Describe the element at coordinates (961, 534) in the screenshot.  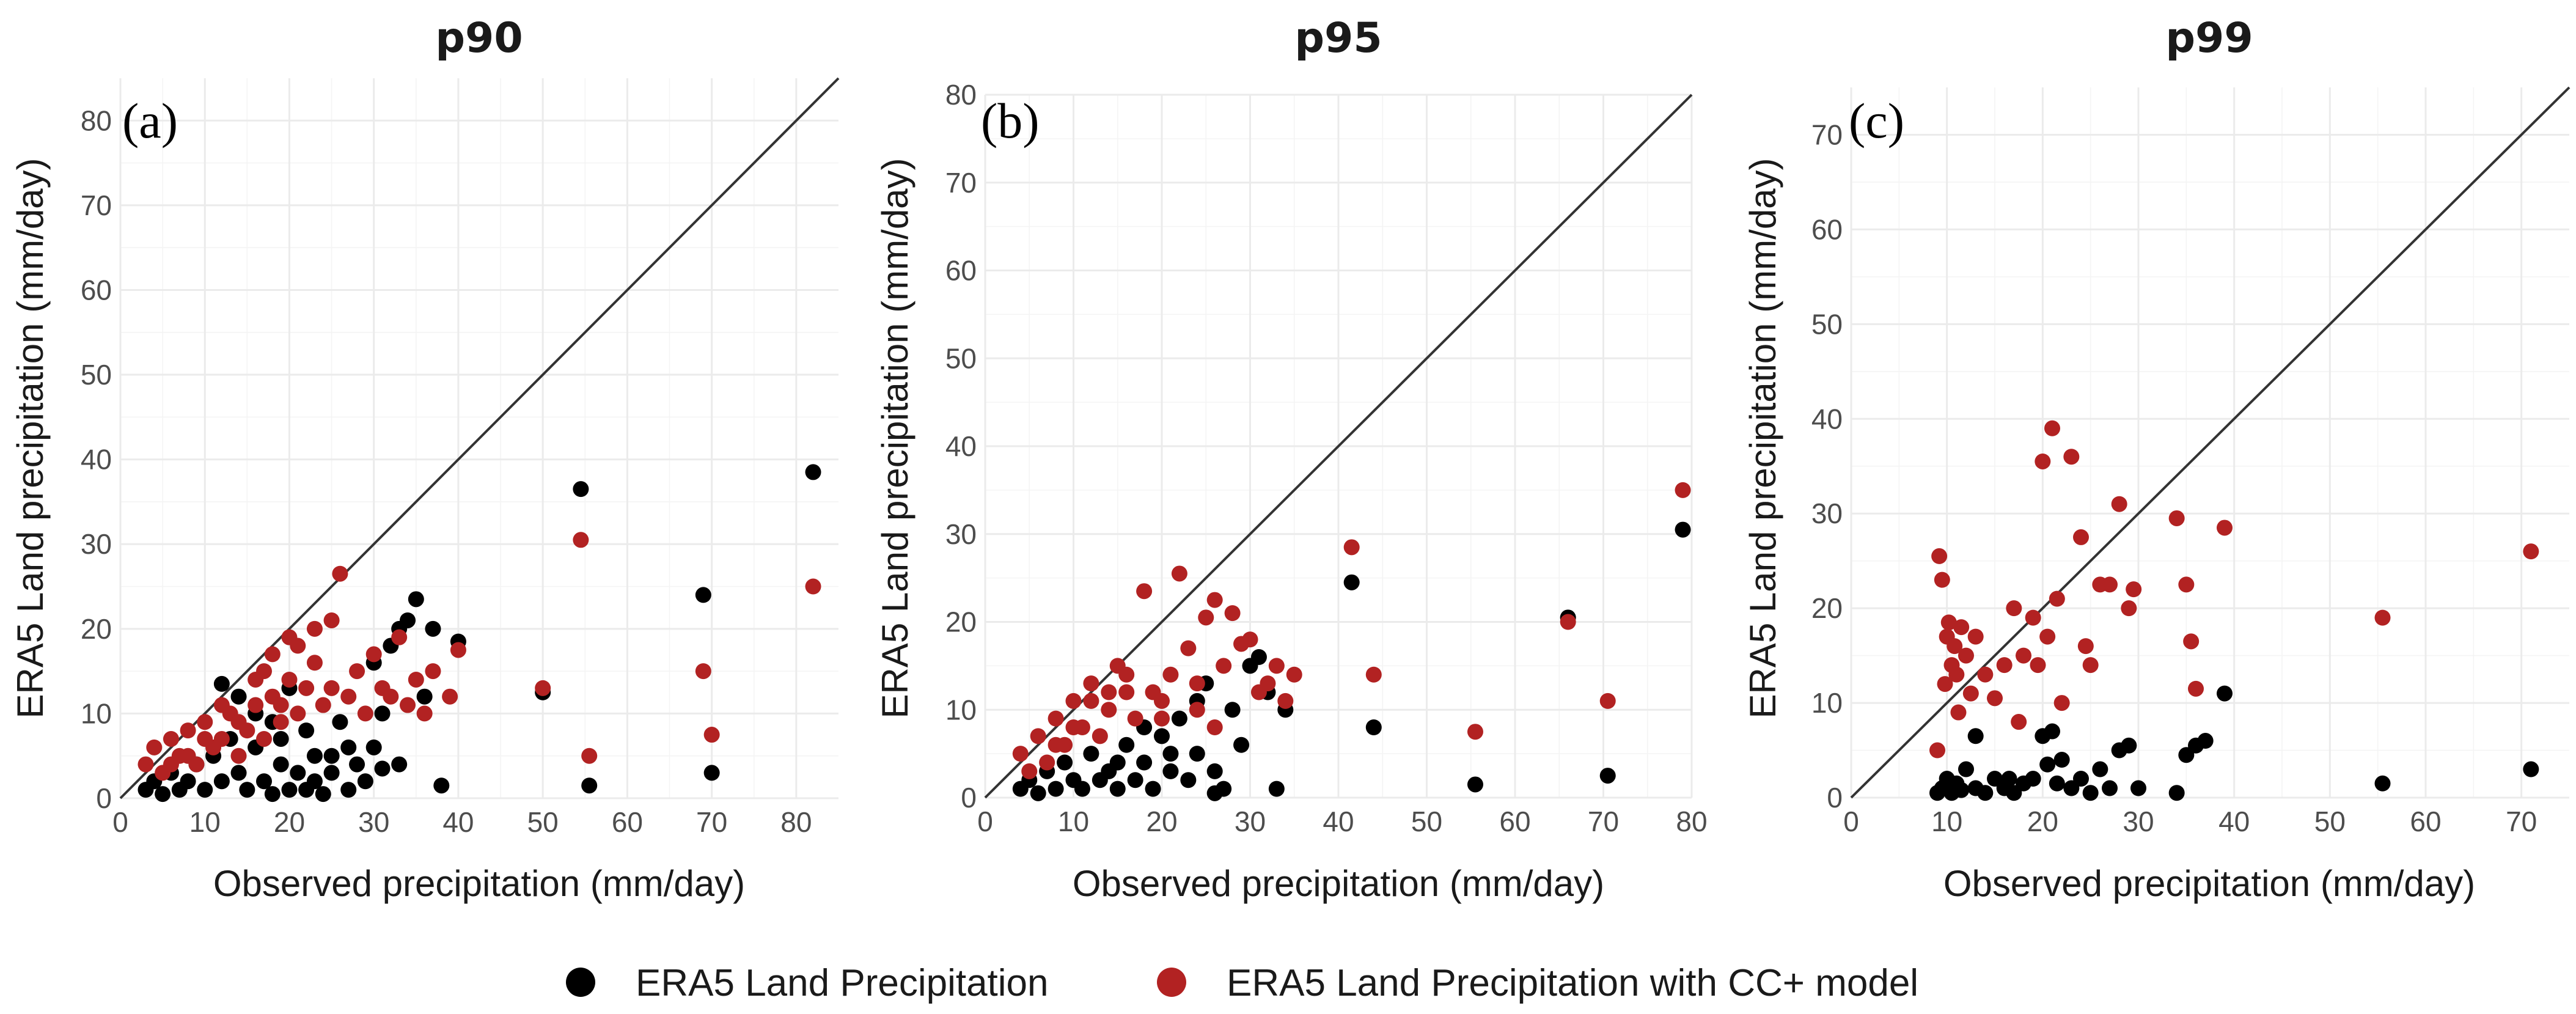
I see `y-tick-label: 30` at that location.